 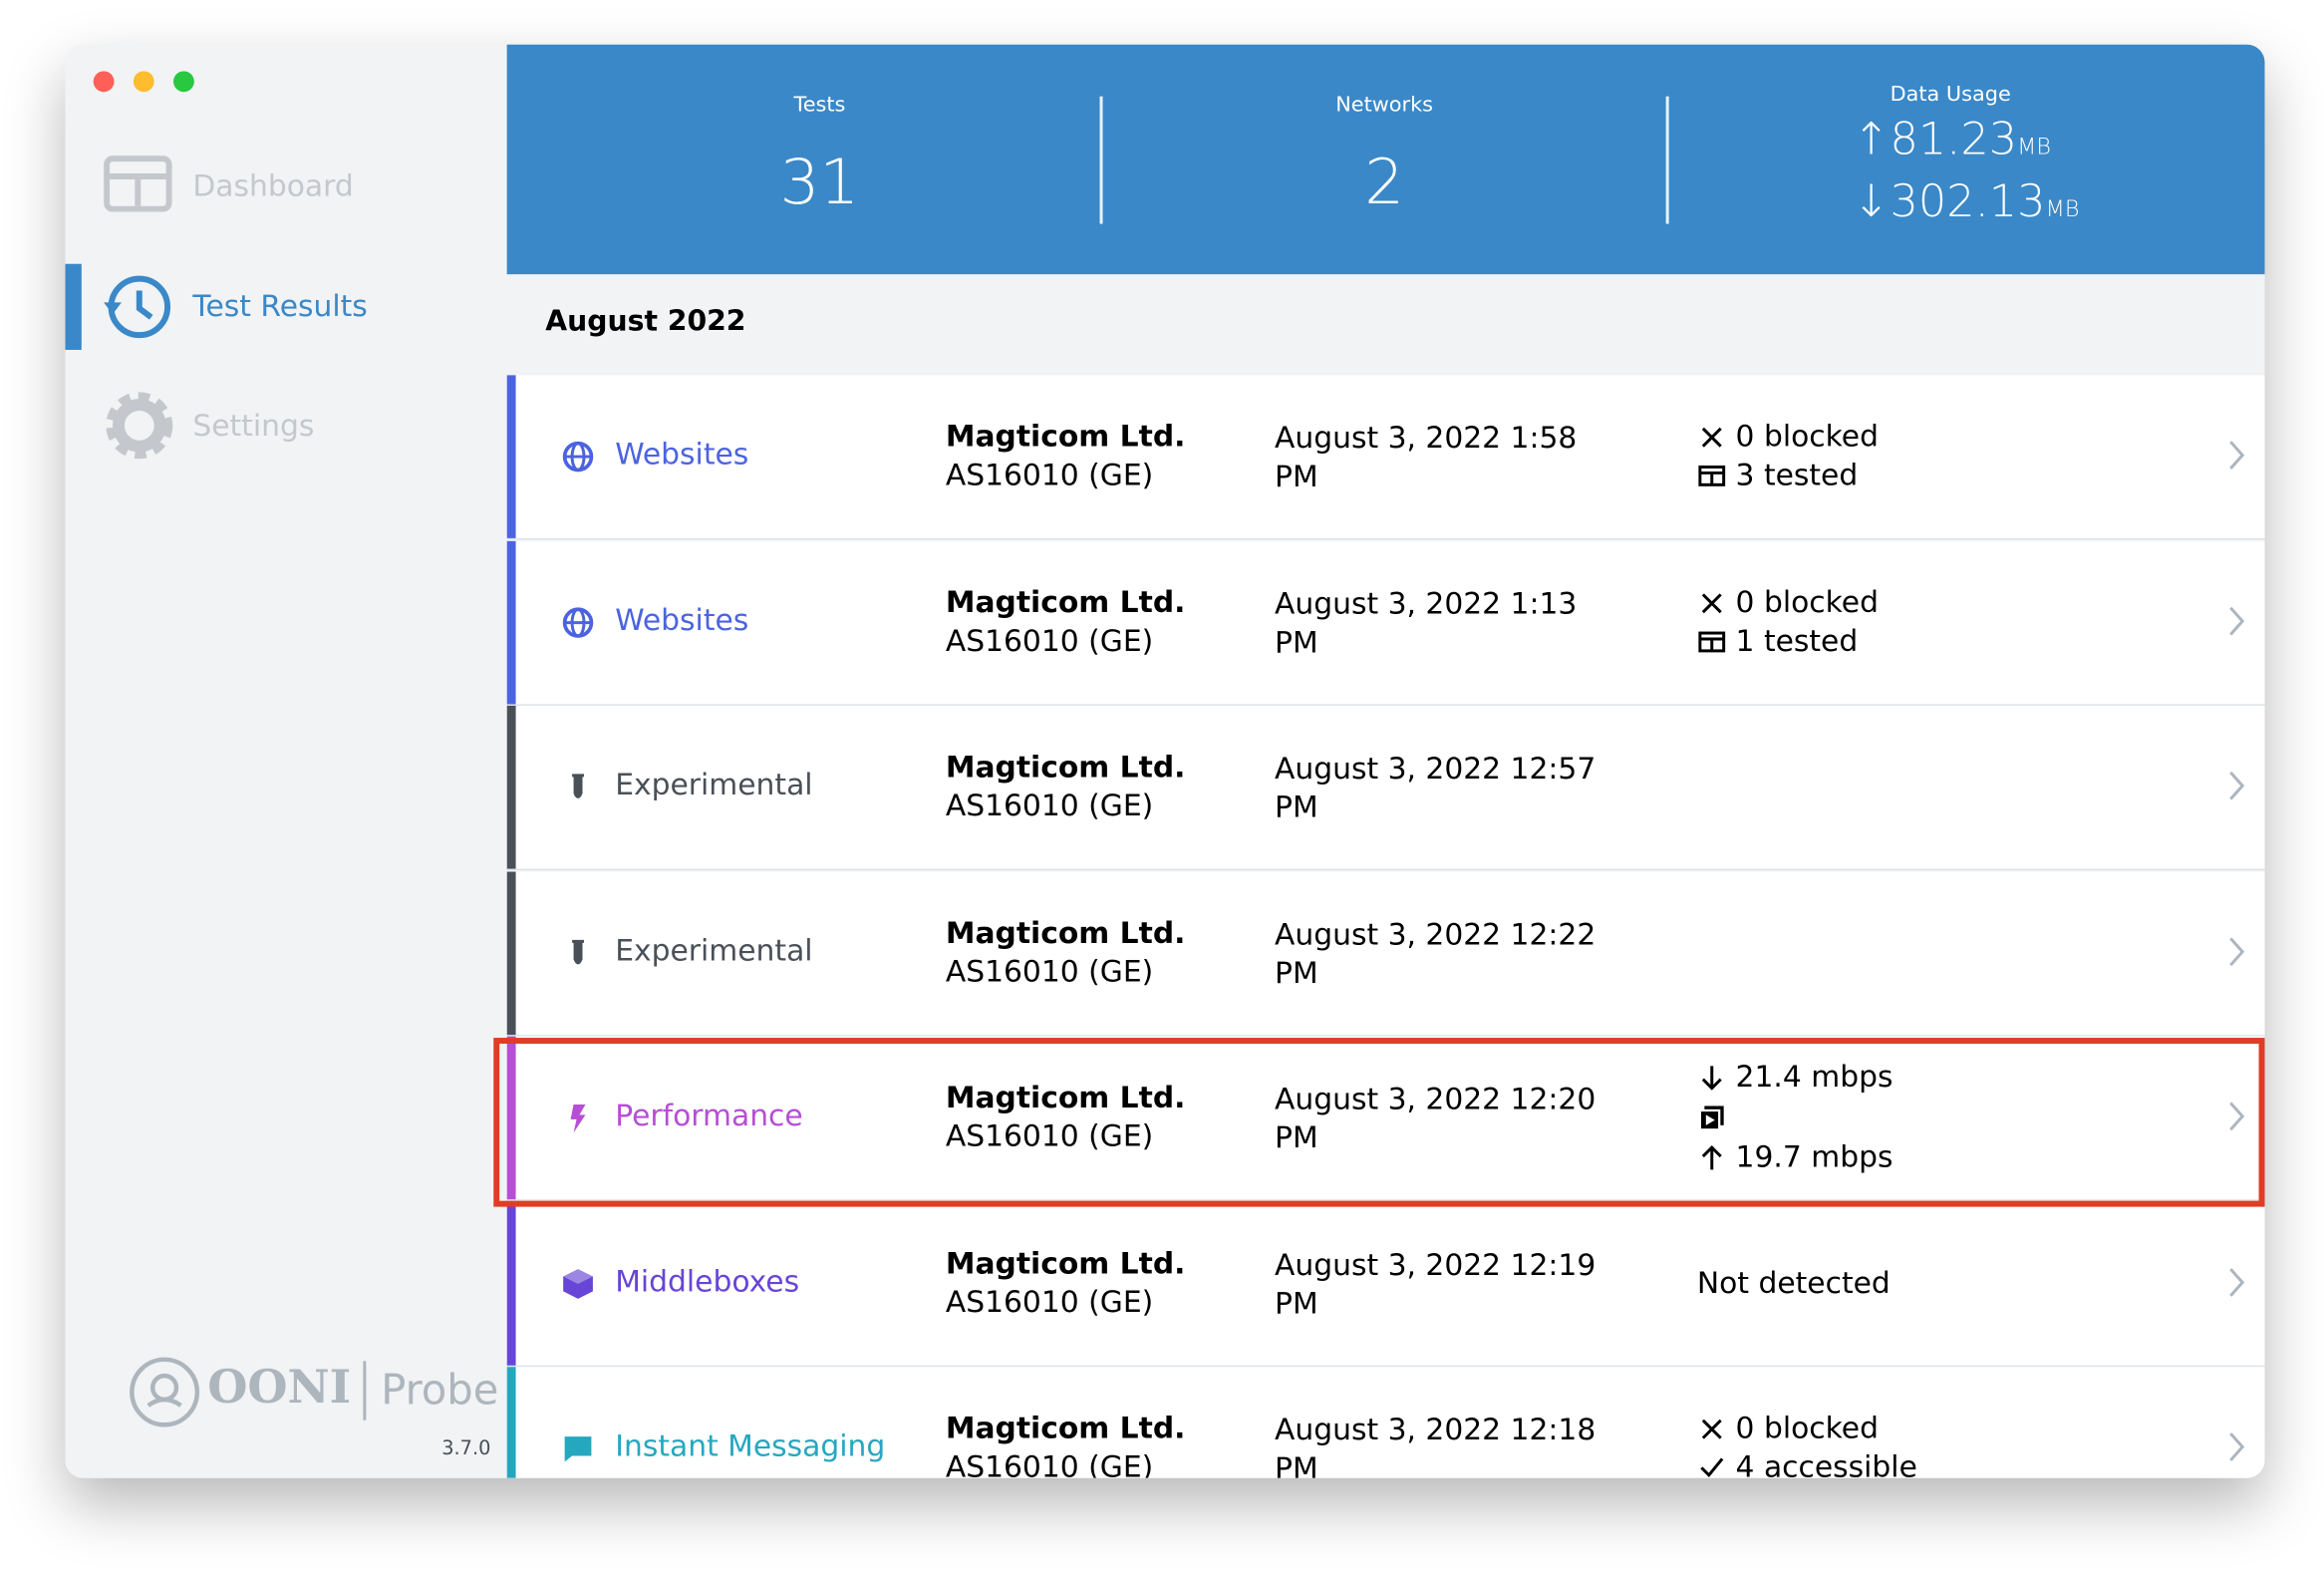 What do you see at coordinates (137, 307) in the screenshot?
I see `history-icon` at bounding box center [137, 307].